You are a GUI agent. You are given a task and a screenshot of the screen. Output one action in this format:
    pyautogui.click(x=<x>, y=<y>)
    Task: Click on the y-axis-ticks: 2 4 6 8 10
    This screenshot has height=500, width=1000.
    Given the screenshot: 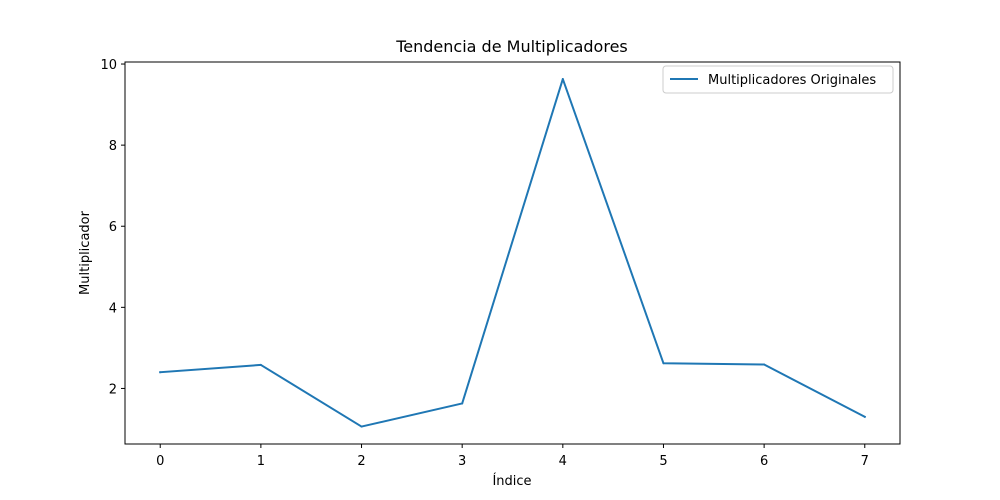 What is the action you would take?
    pyautogui.click(x=112, y=227)
    